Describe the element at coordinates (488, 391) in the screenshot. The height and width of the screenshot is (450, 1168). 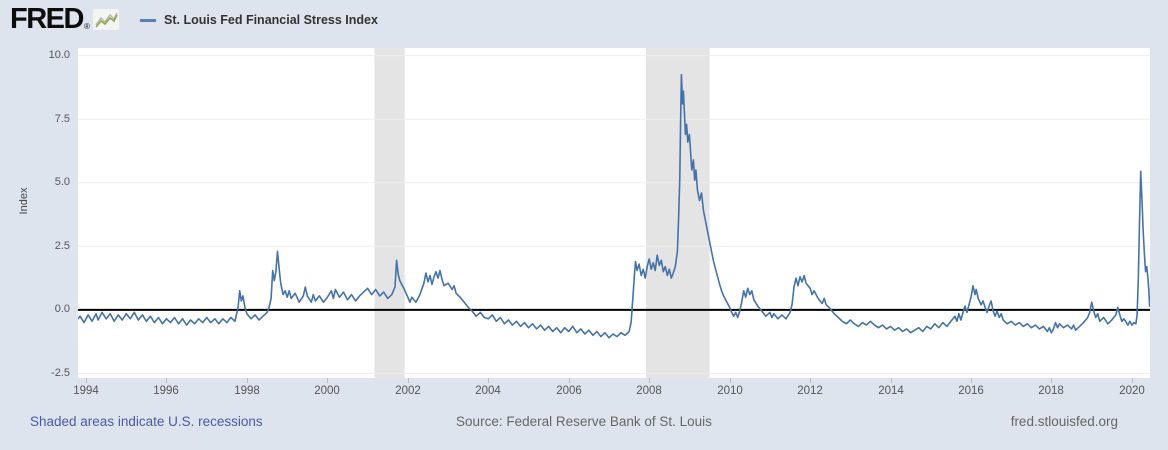
I see `x-tick-label: 2004` at that location.